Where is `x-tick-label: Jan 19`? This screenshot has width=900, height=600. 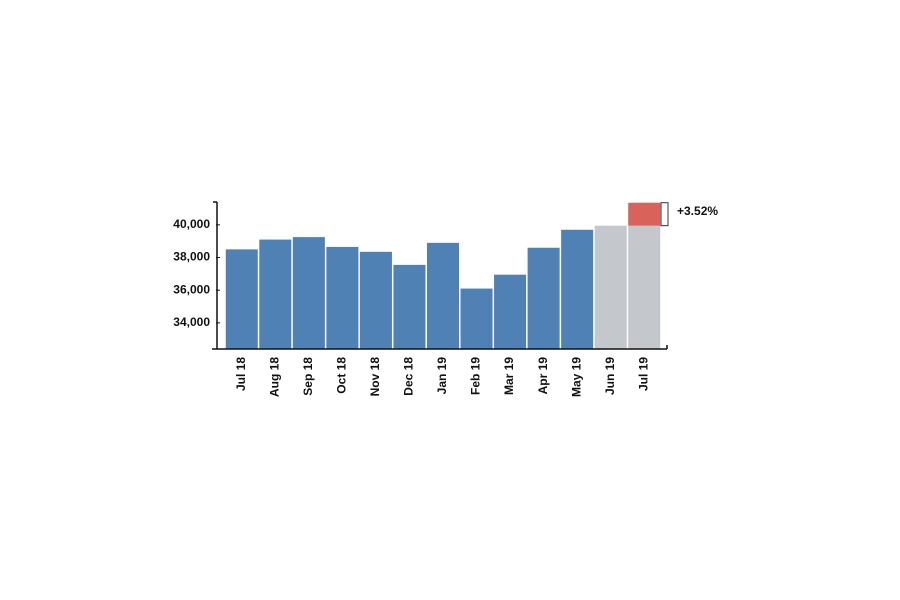
x-tick-label: Jan 19 is located at coordinates (442, 376).